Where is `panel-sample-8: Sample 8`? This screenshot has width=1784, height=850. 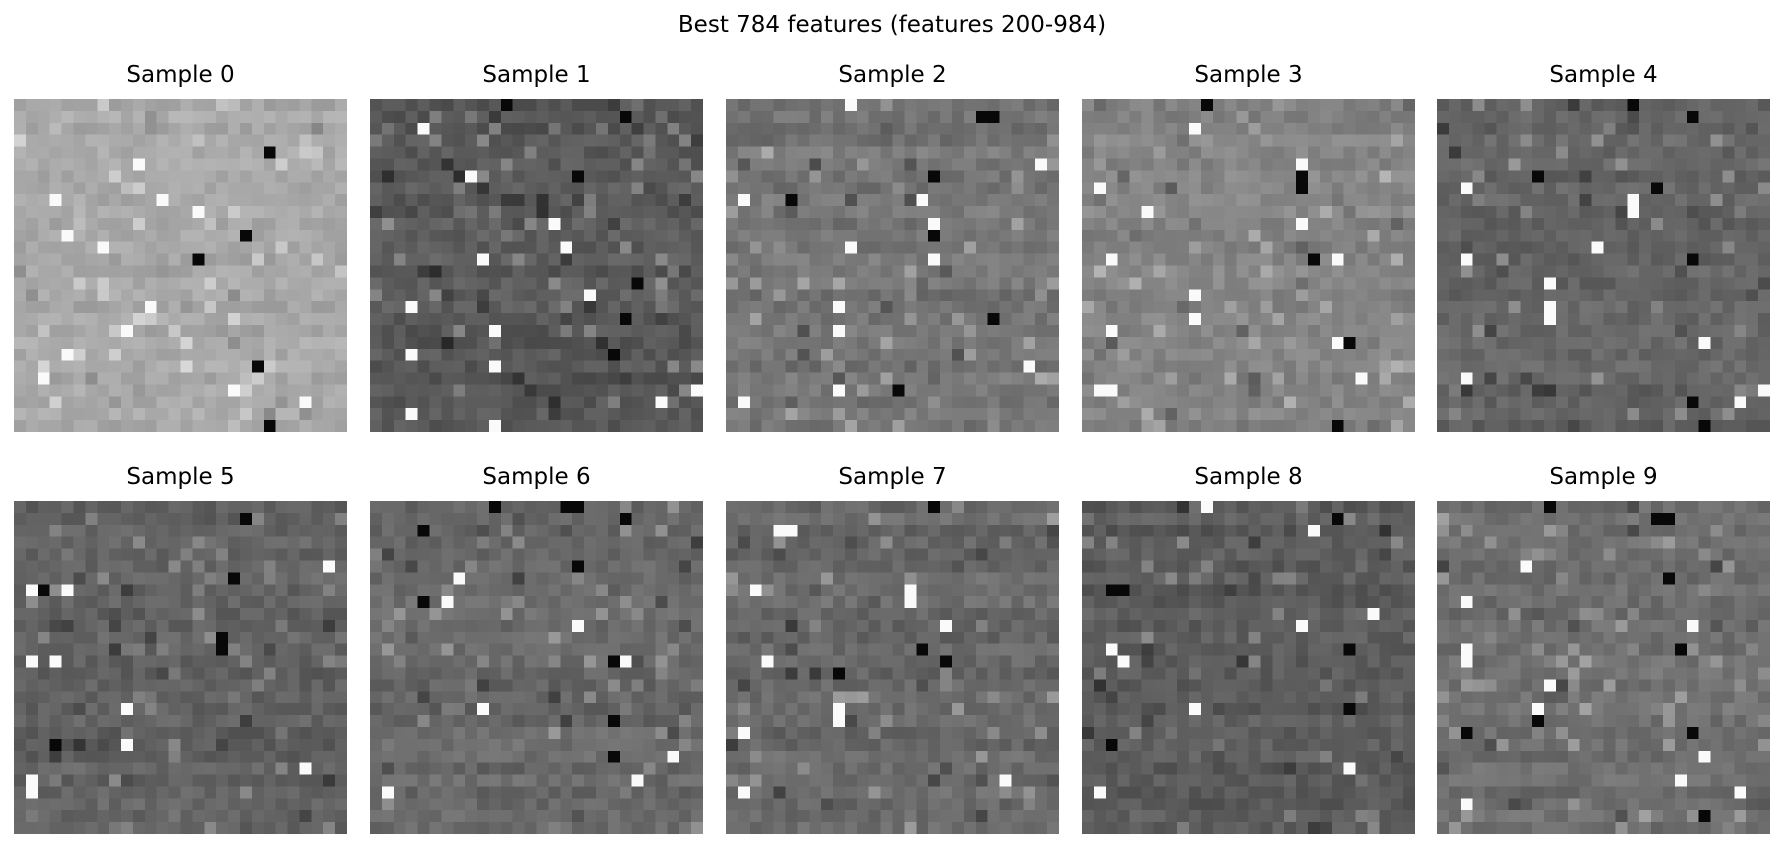
panel-sample-8: Sample 8 is located at coordinates (1248, 648).